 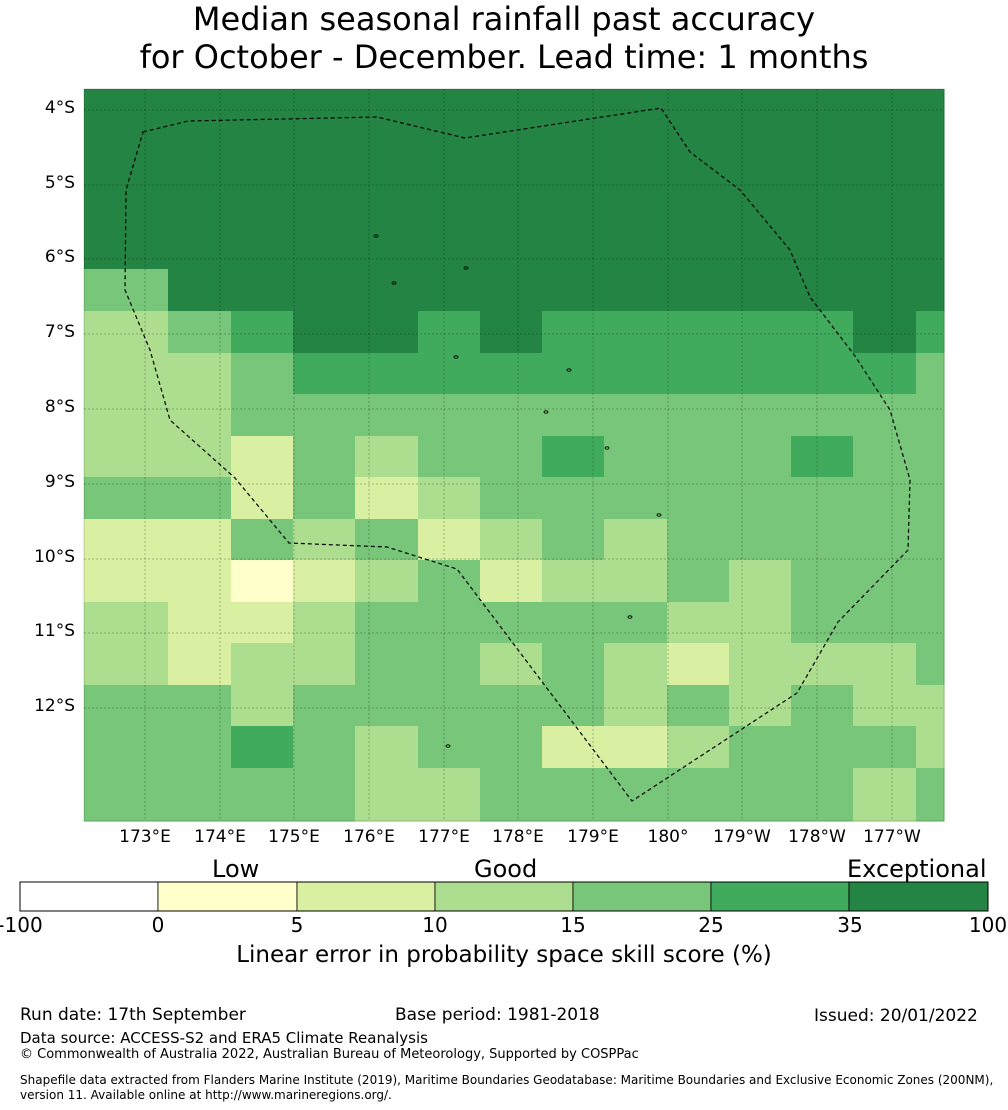 I want to click on colorbar-tick: 35, so click(x=850, y=925).